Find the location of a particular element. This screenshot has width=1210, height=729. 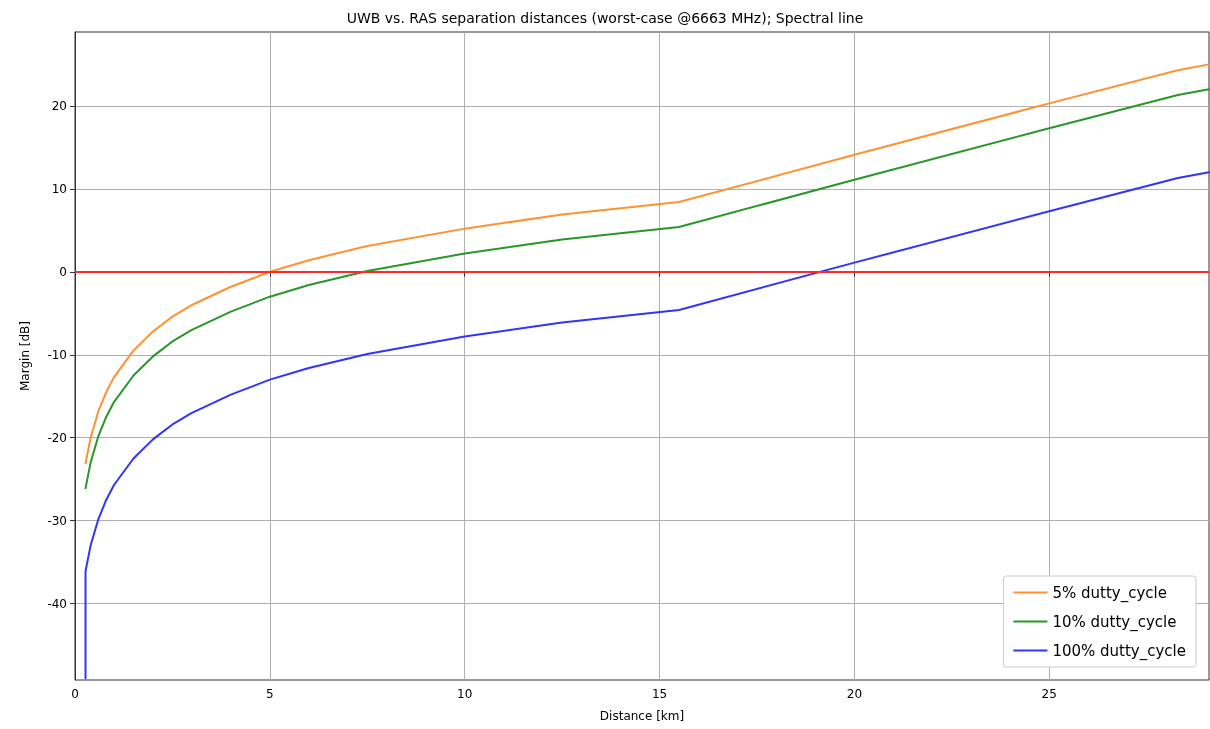

legend-label: 10% dutty_cycle is located at coordinates (1114, 622).